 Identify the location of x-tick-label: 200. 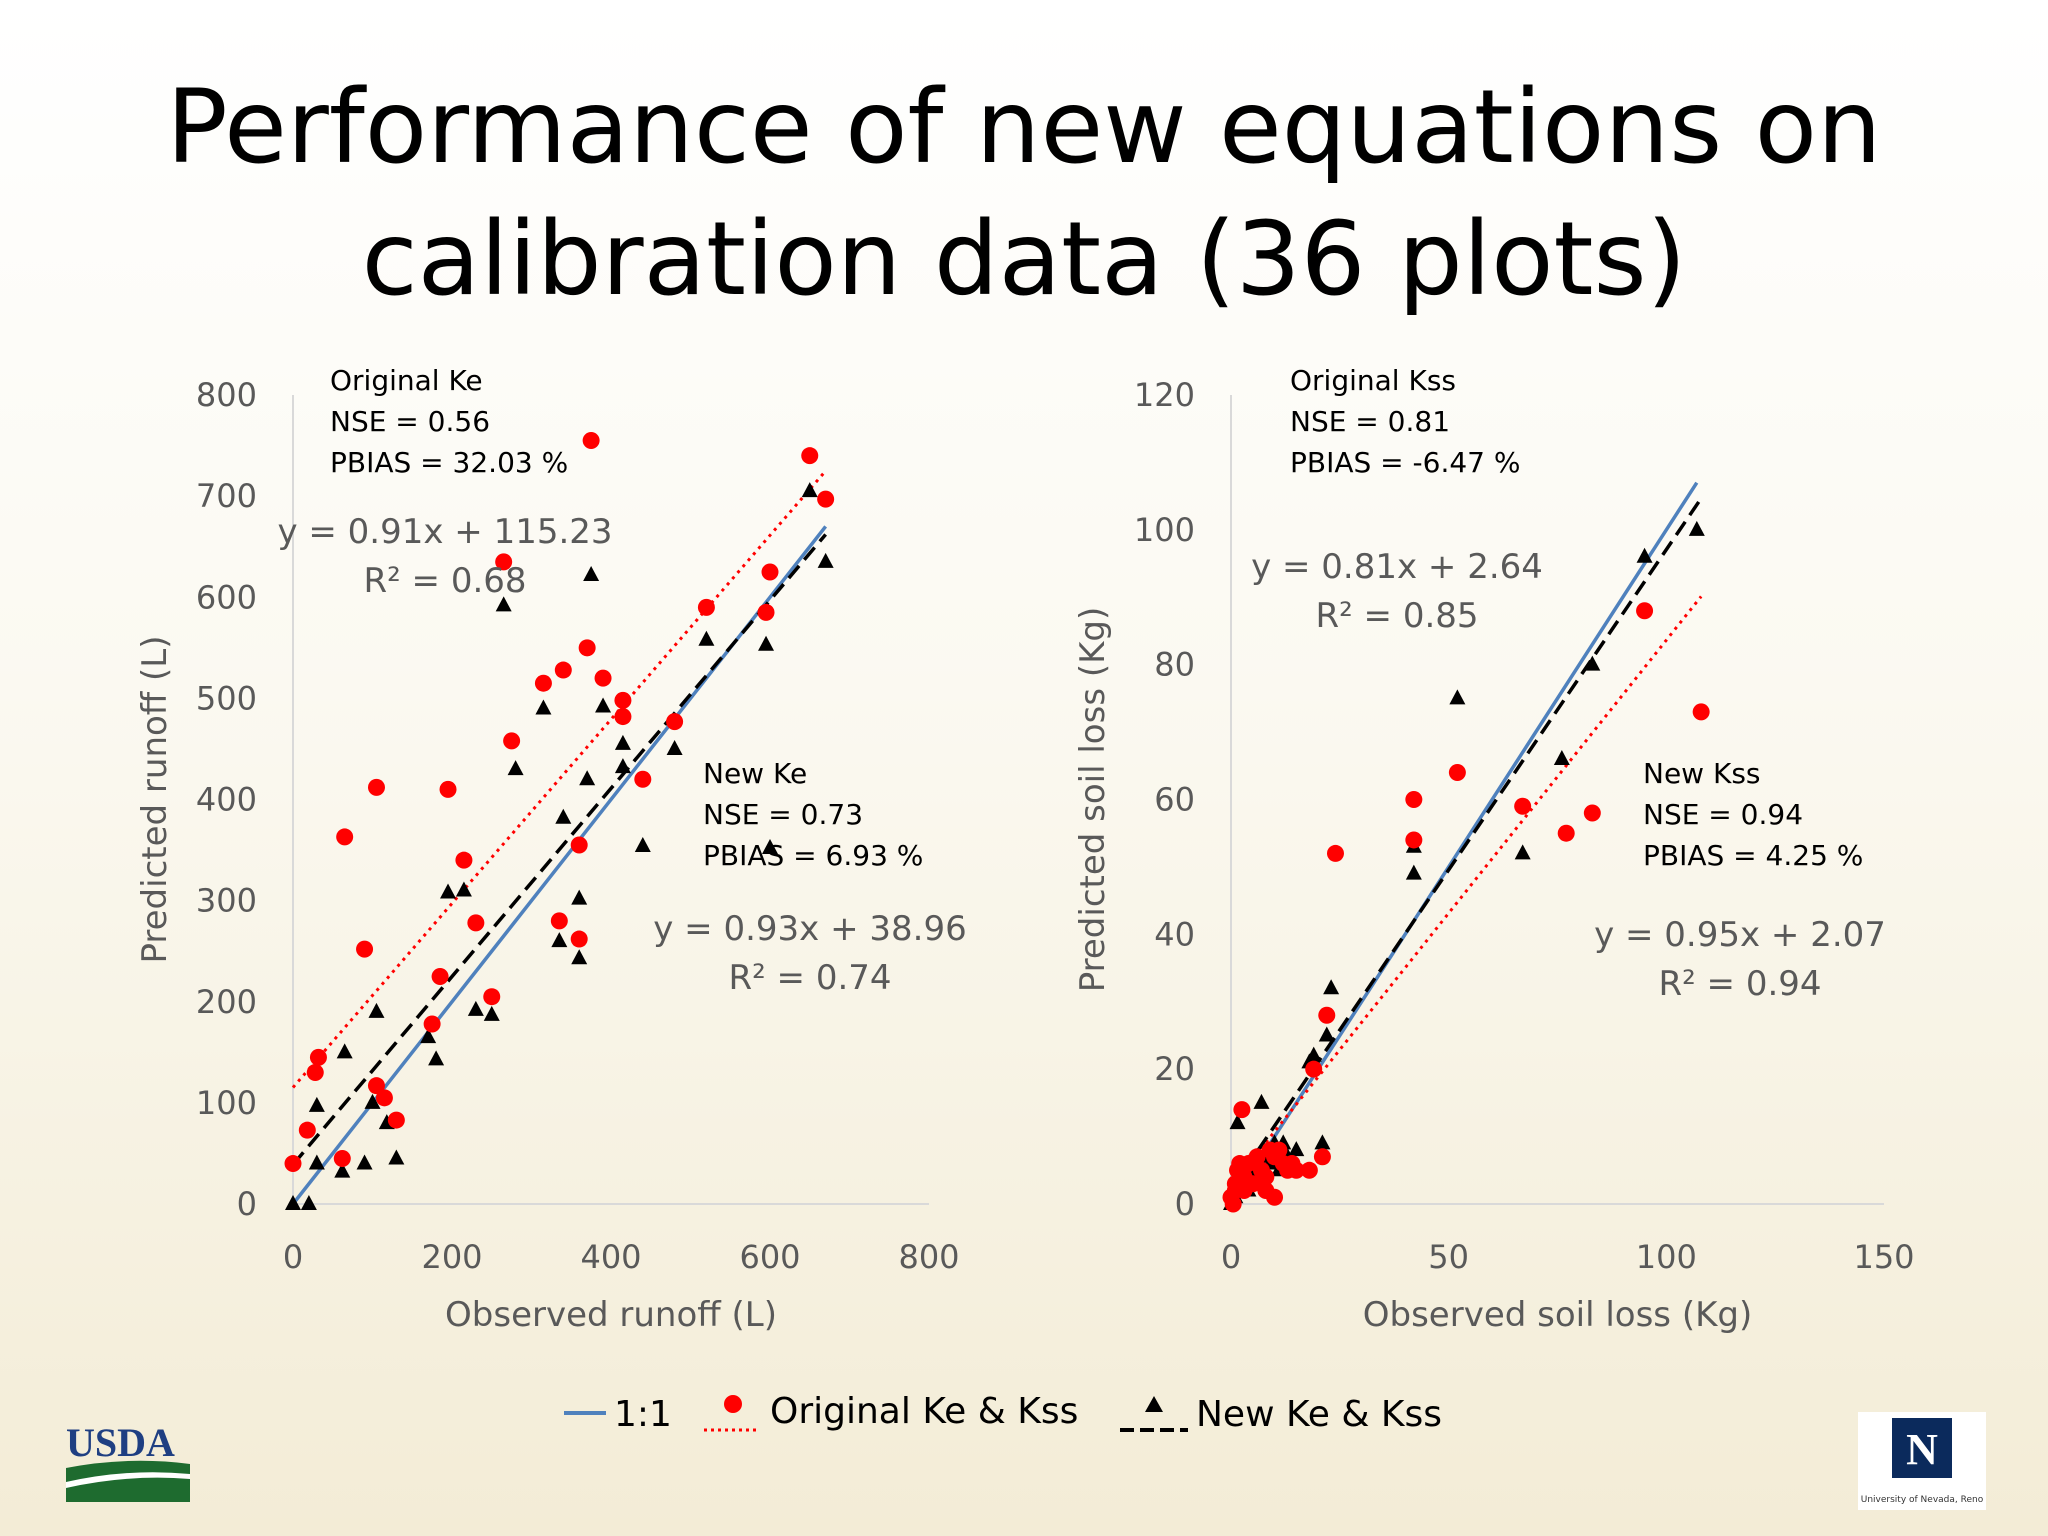
(451, 1257).